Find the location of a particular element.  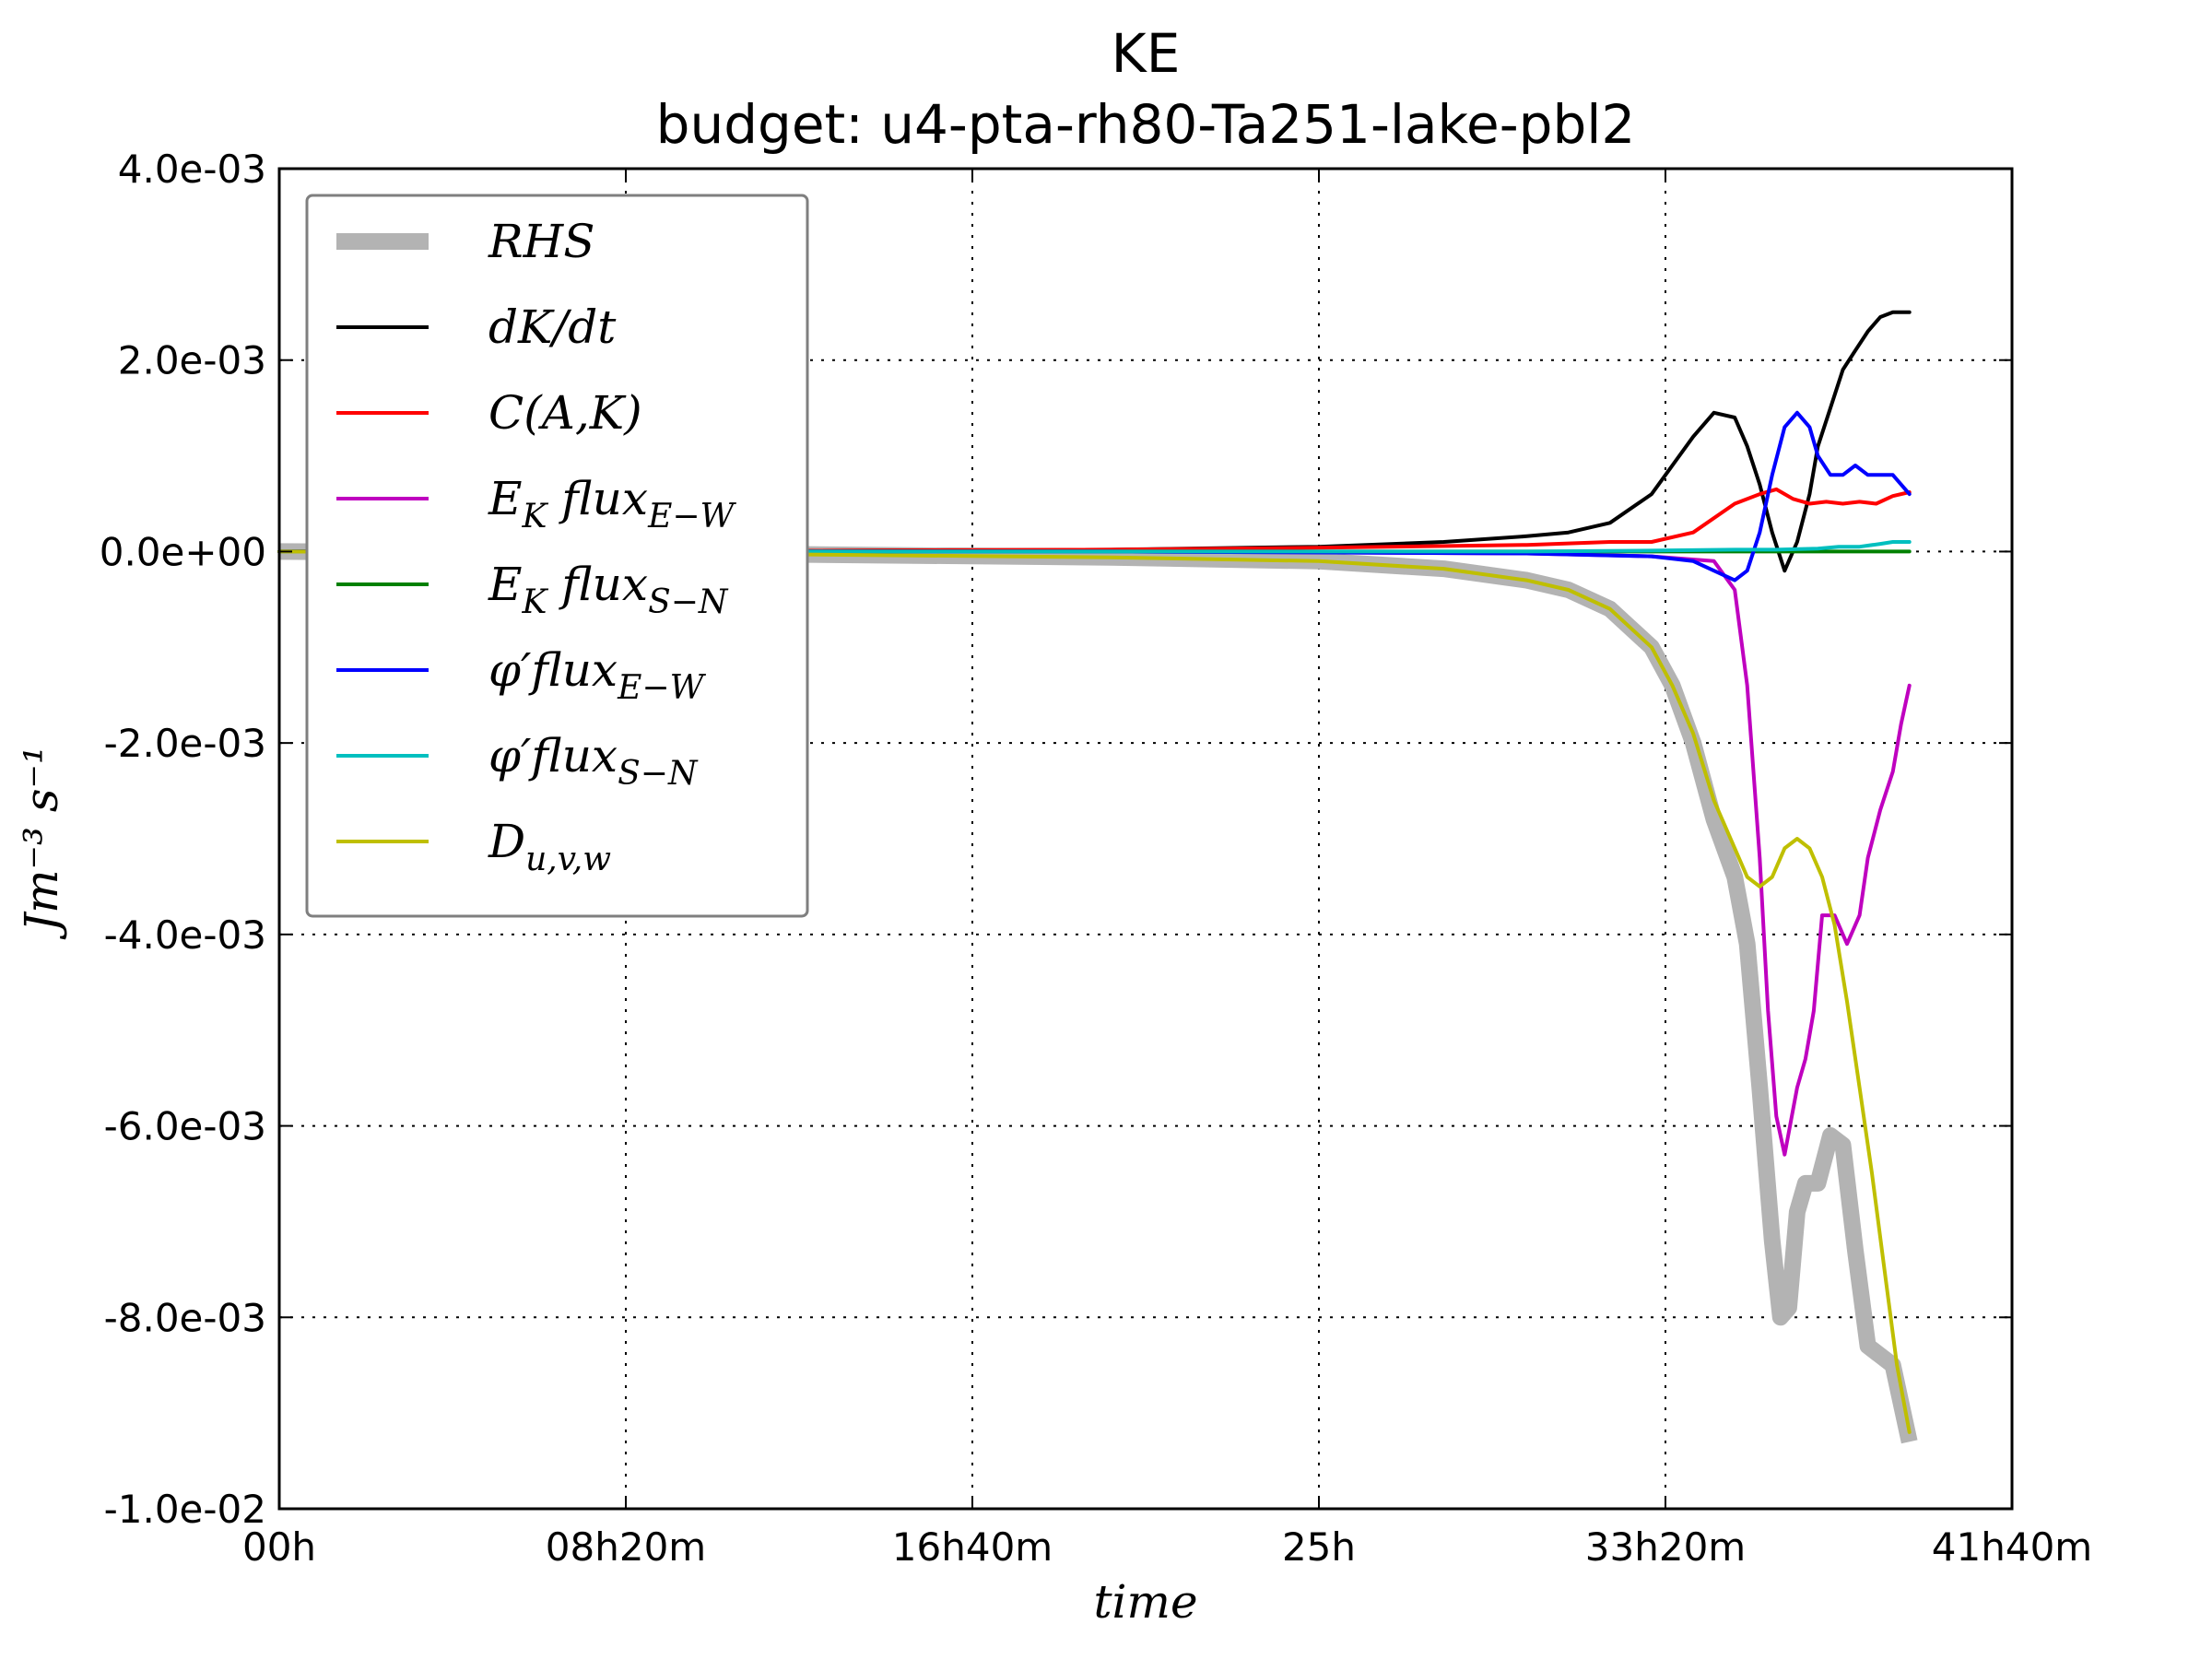

legend-label: φ′fluxS−N is located at coordinates (593, 761).